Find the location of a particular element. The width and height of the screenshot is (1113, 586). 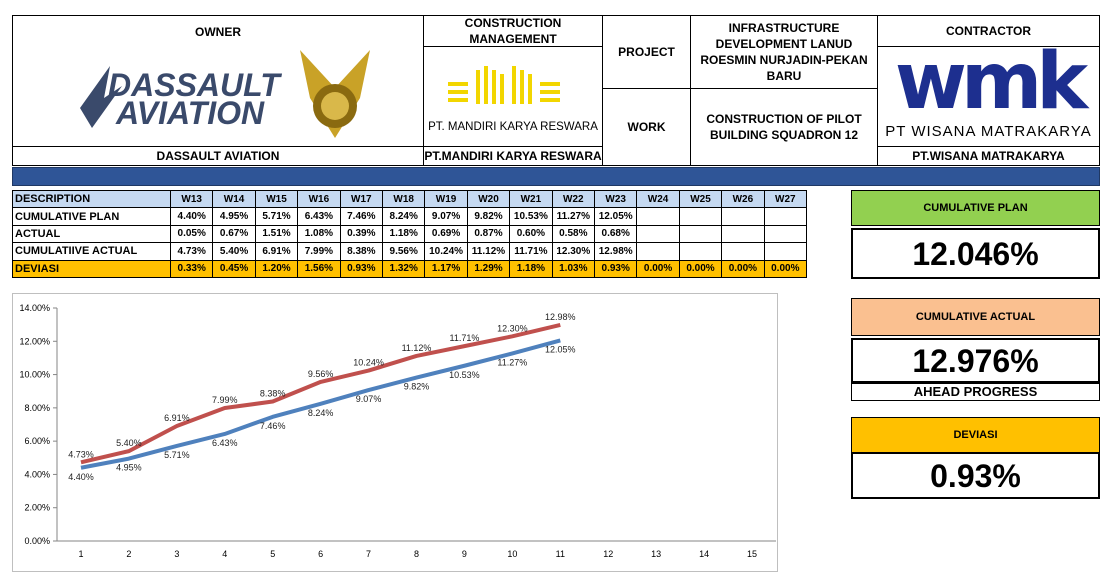

row-label: CUMULATIVE PLAN is located at coordinates (91, 216).